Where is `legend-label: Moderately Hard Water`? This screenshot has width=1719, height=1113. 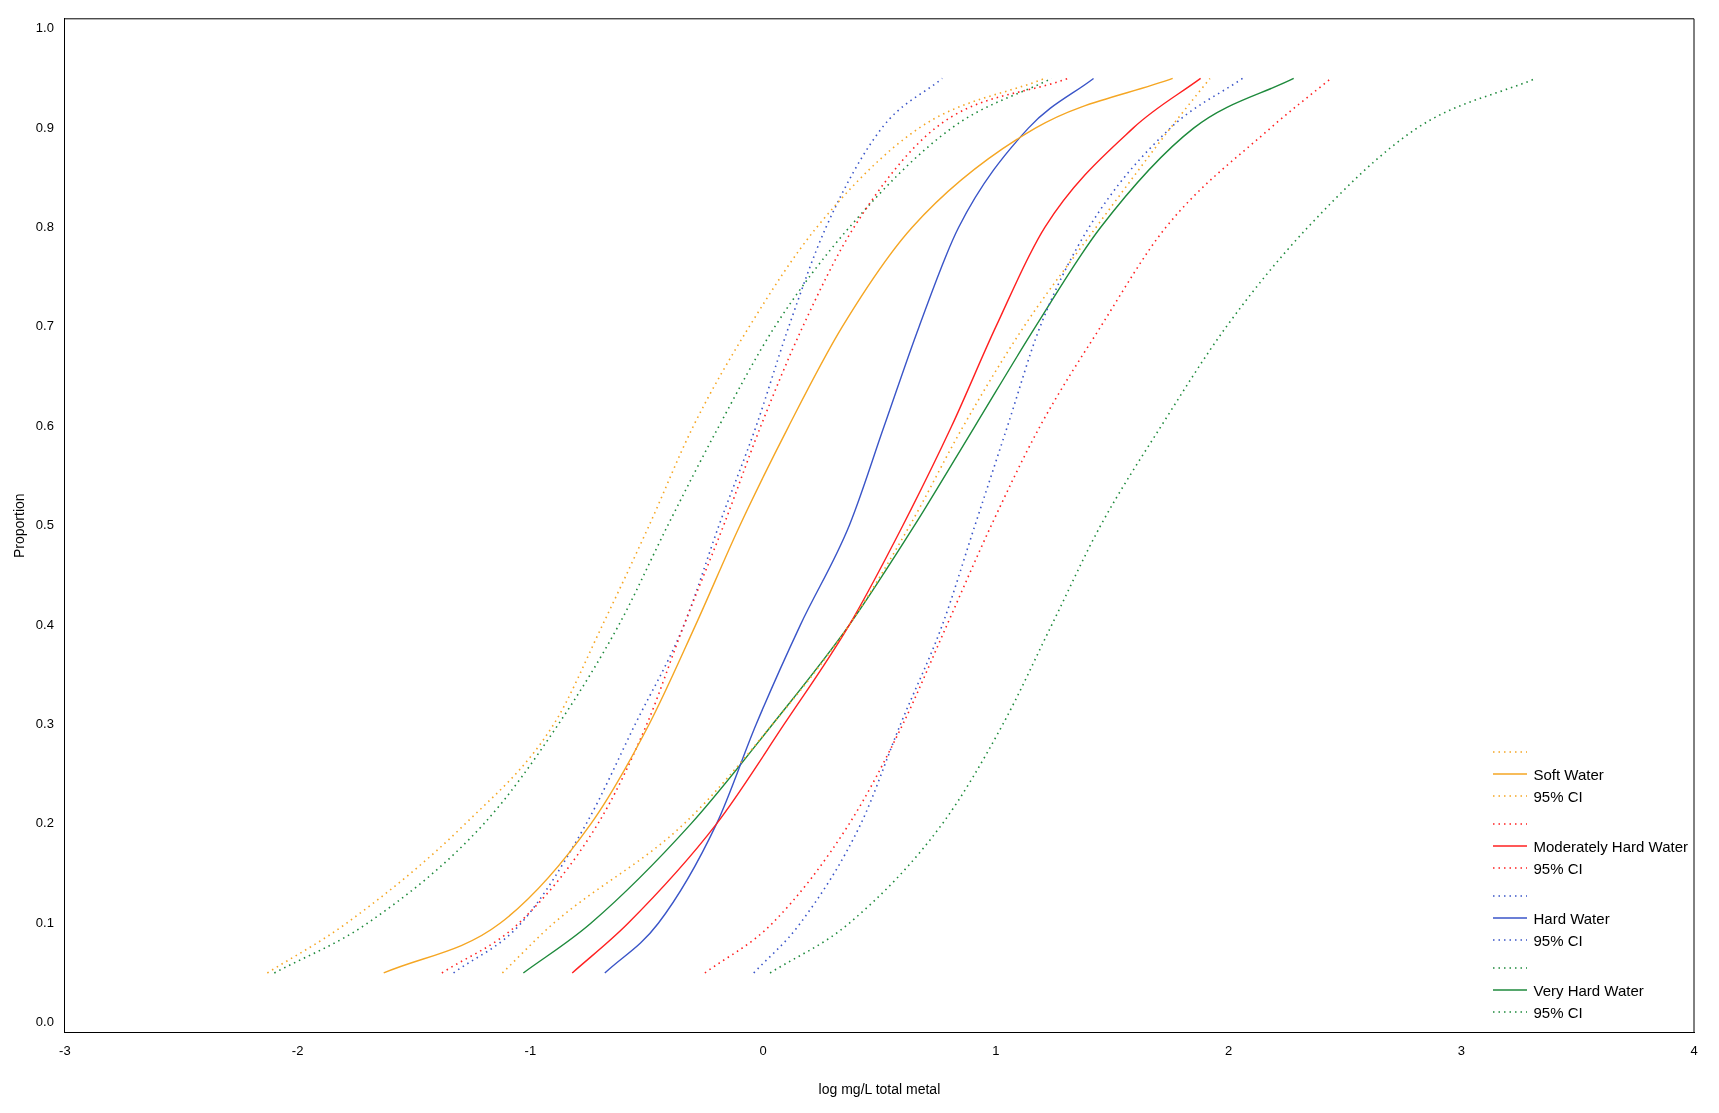 legend-label: Moderately Hard Water is located at coordinates (1610, 846).